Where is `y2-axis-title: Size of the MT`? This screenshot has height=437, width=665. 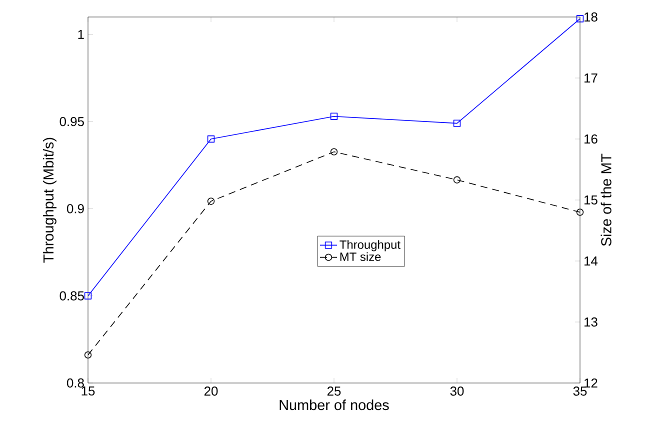
y2-axis-title: Size of the MT is located at coordinates (606, 200).